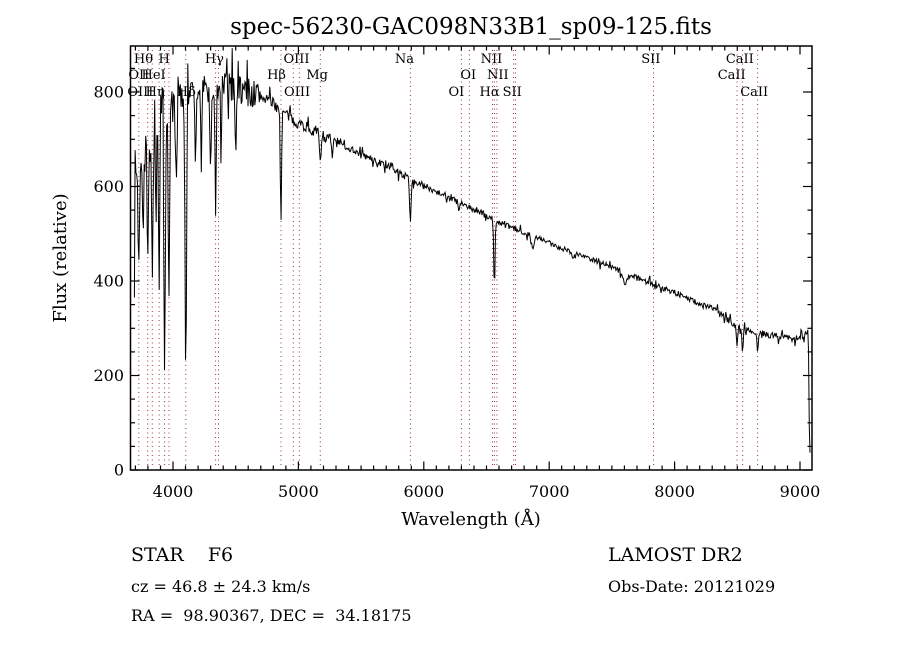 This screenshot has width=900, height=650. I want to click on line-label: Hγ, so click(214, 59).